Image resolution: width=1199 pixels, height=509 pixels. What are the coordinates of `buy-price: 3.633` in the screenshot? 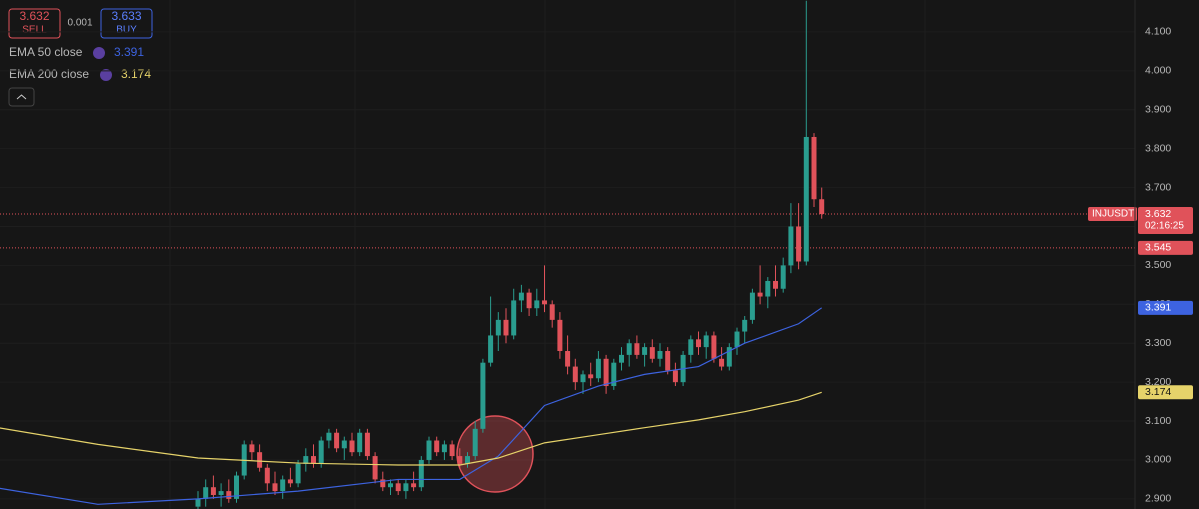 It's located at (126, 16).